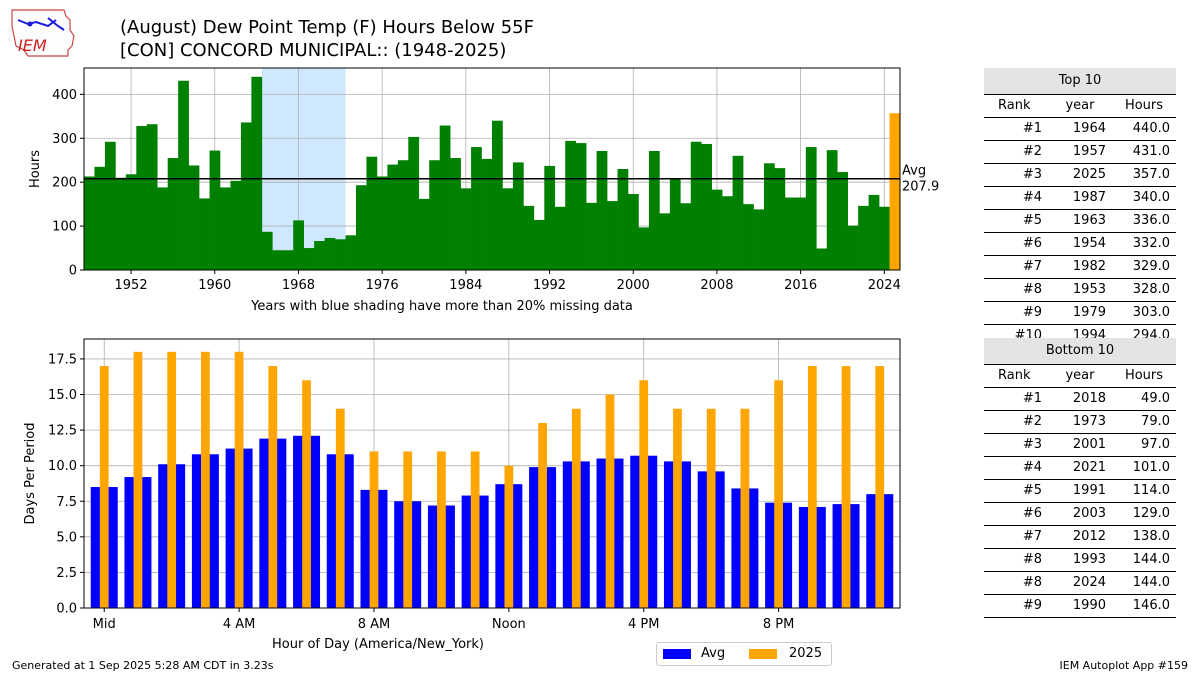 The image size is (1200, 675). I want to click on bar-2012, so click(759, 239).